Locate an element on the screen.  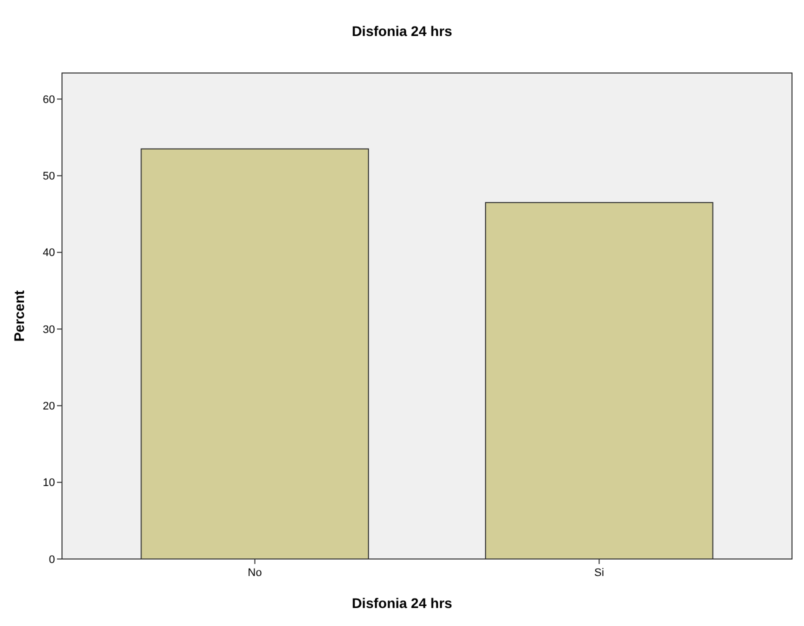
x-tick-label: Si is located at coordinates (599, 573).